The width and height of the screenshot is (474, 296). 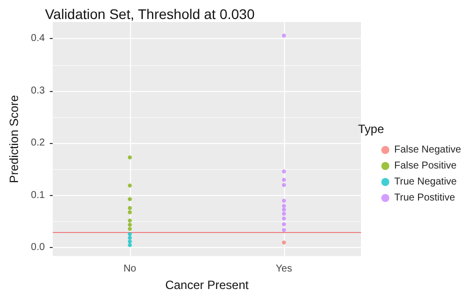 I want to click on legend-label: True Postitive, so click(x=425, y=198).